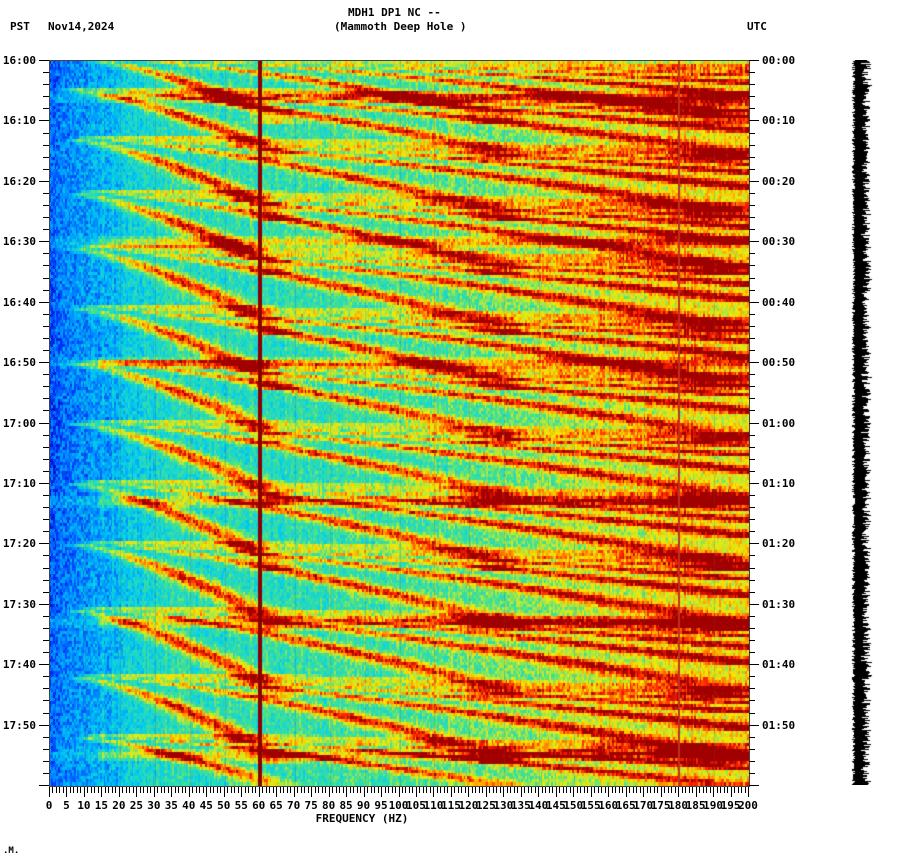 This screenshot has height=864, width=902. I want to click on x-tick-label: 190, so click(713, 805).